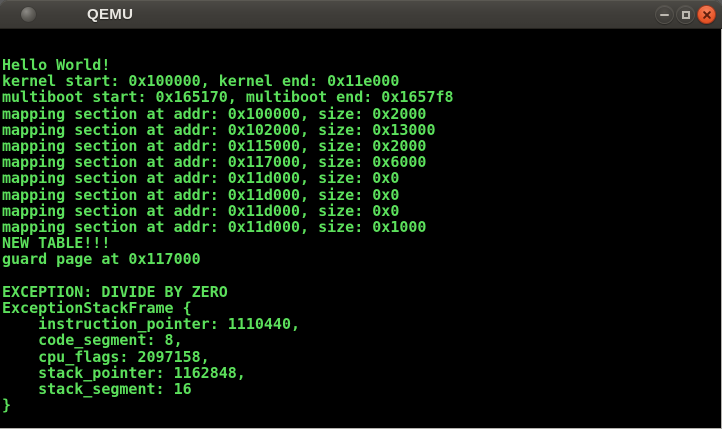 The height and width of the screenshot is (429, 722). I want to click on minimize-button, so click(664, 14).